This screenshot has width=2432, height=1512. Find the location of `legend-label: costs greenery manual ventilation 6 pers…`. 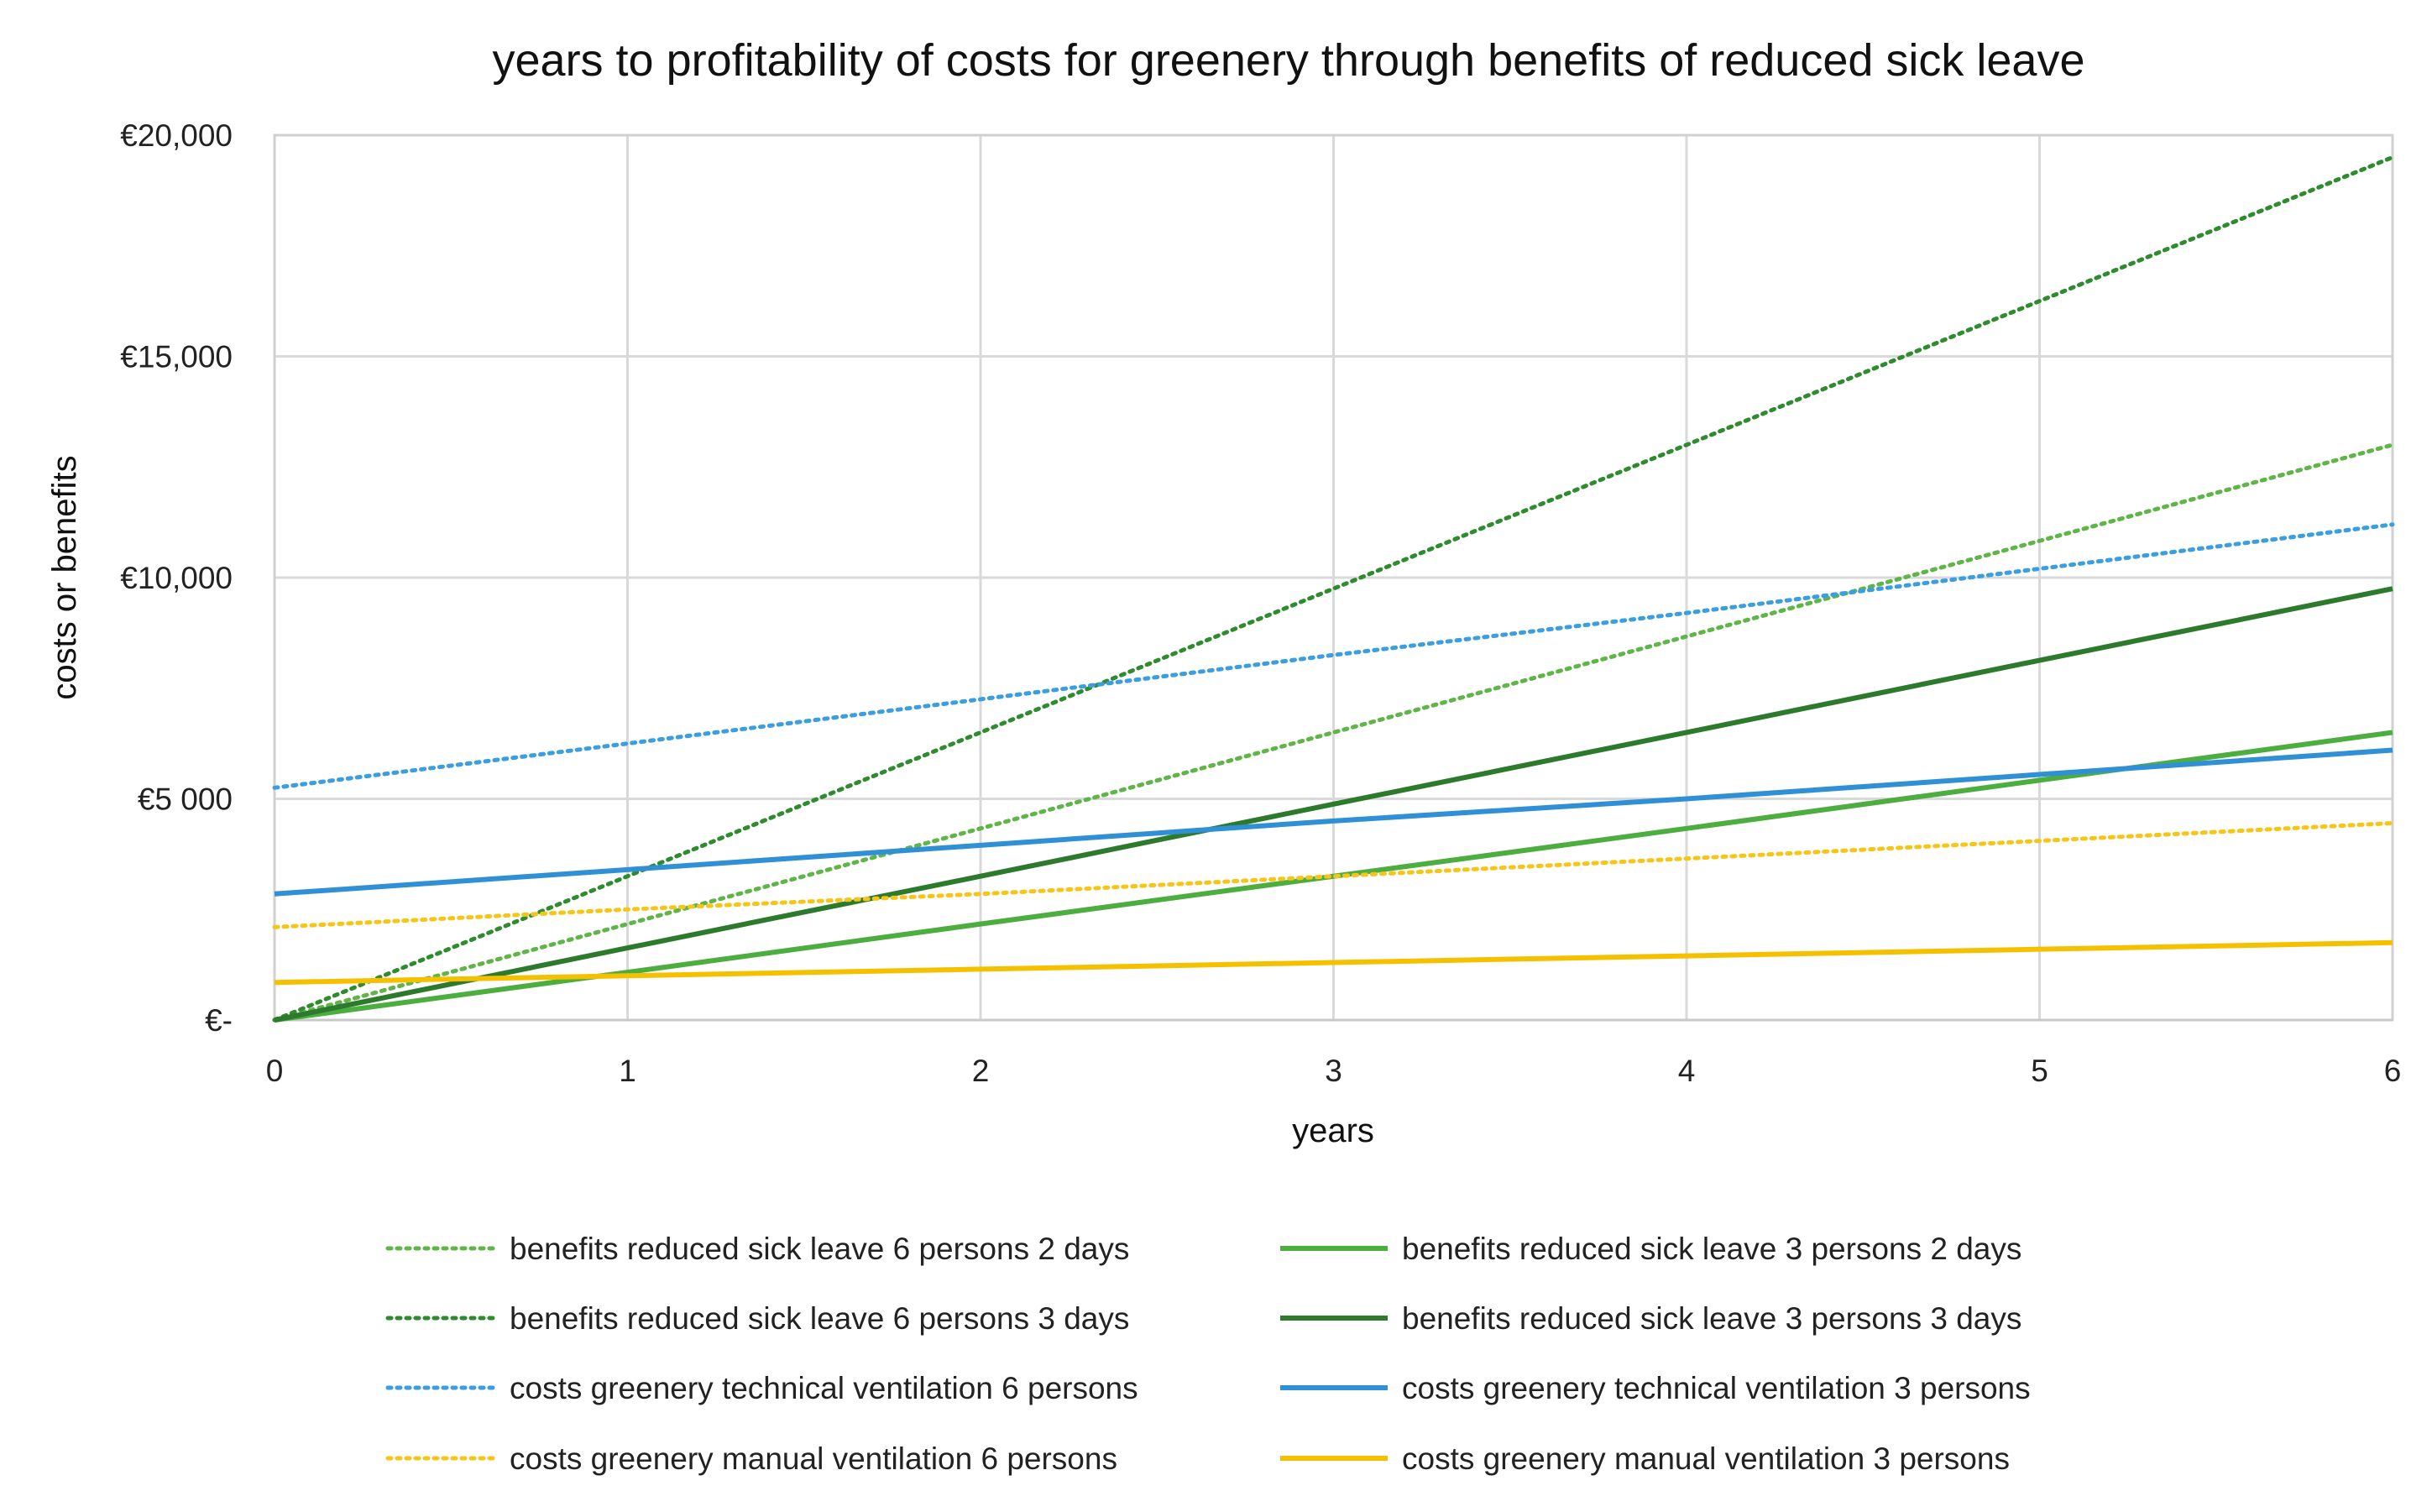

legend-label: costs greenery manual ventilation 6 pers… is located at coordinates (814, 1458).